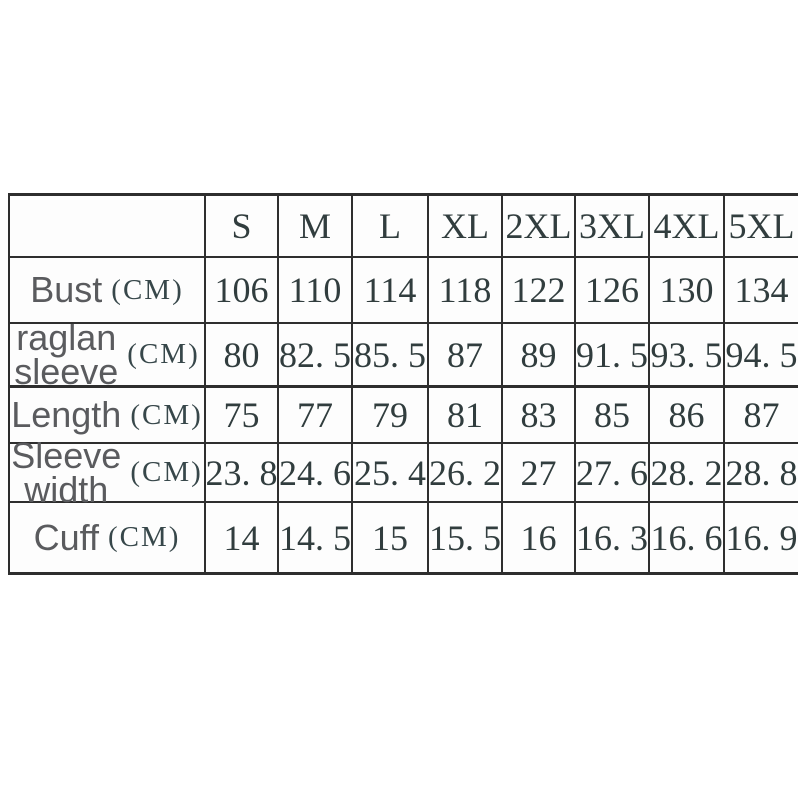  I want to click on bust-value-cell: 126, so click(613, 291).